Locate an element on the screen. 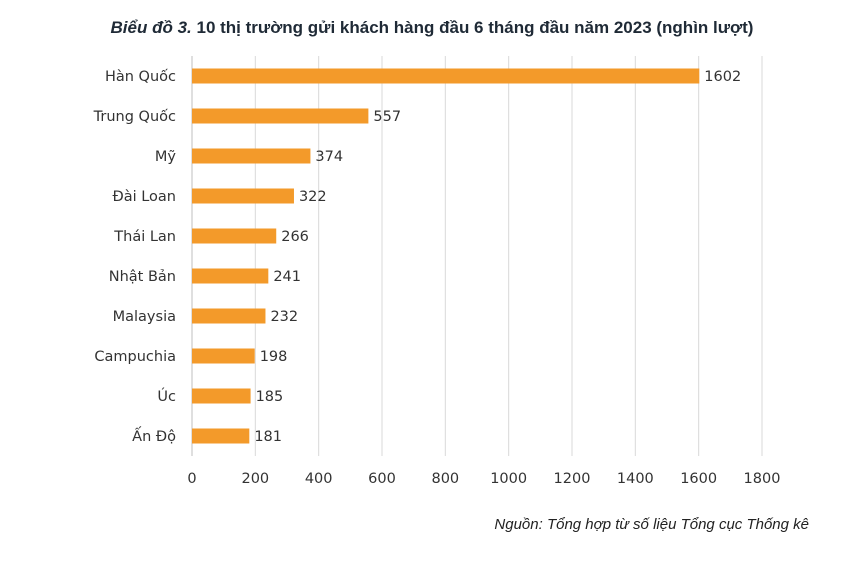  data-label: 241 is located at coordinates (287, 277).